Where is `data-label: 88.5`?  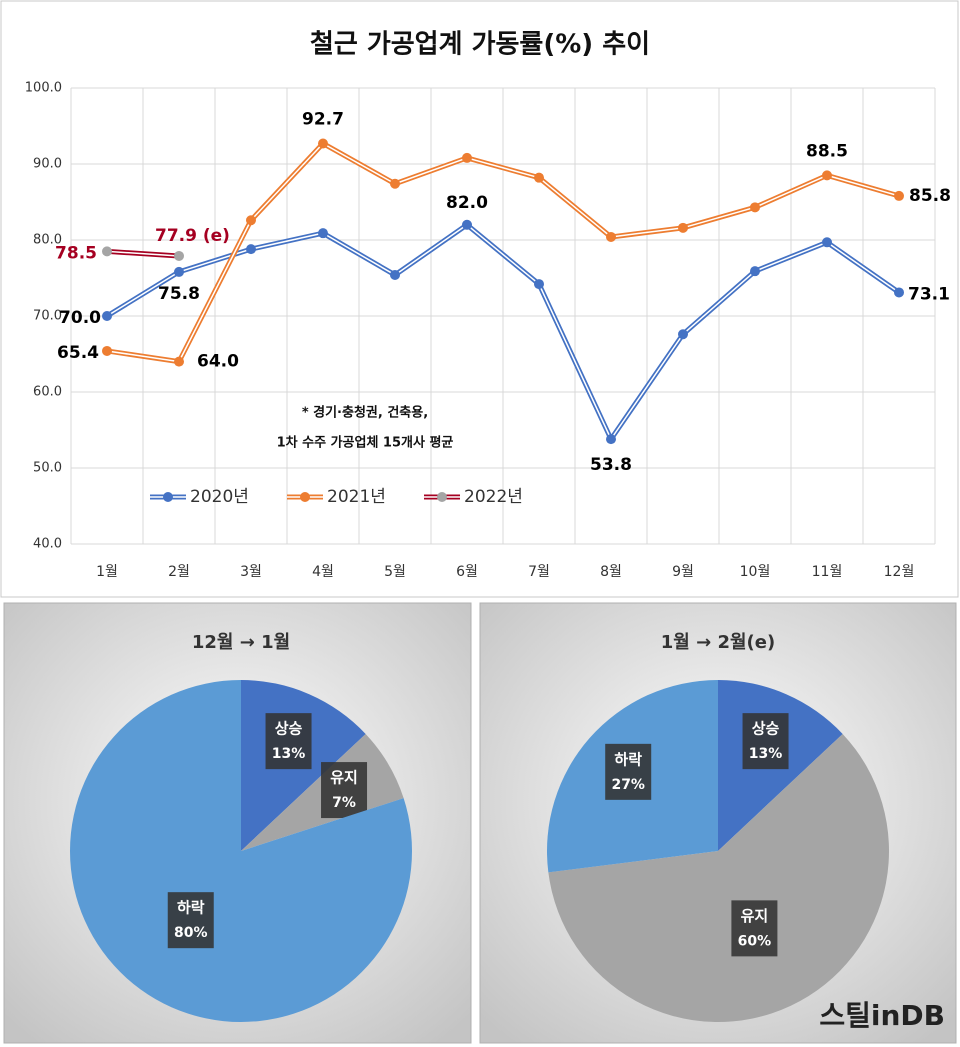 data-label: 88.5 is located at coordinates (827, 151).